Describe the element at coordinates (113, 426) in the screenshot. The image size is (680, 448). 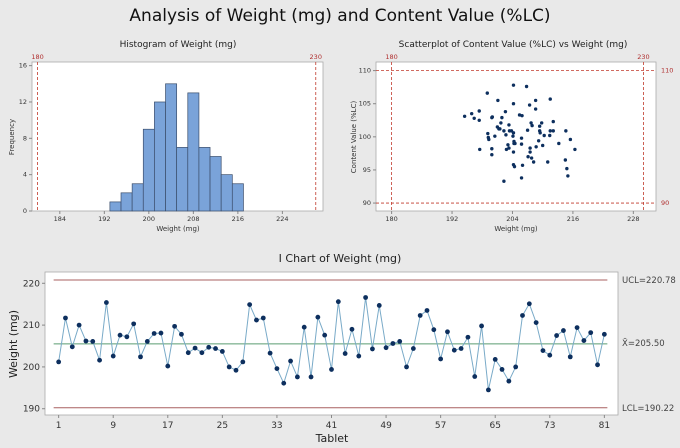
I see `x-tick-label: 9` at that location.